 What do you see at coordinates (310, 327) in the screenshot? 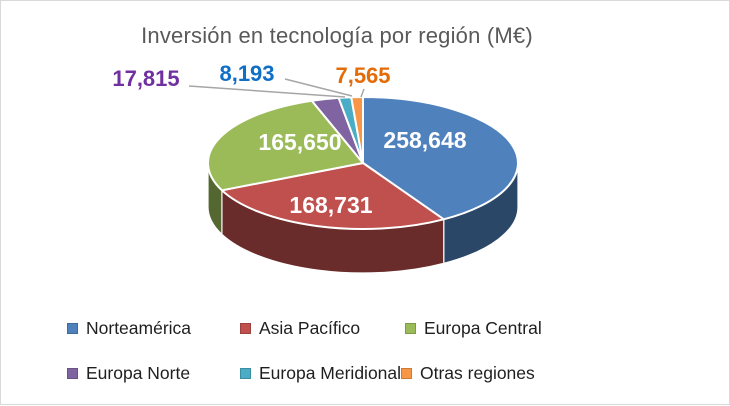
I see `legend-label-asia-pacifico: Asia Pacífico` at bounding box center [310, 327].